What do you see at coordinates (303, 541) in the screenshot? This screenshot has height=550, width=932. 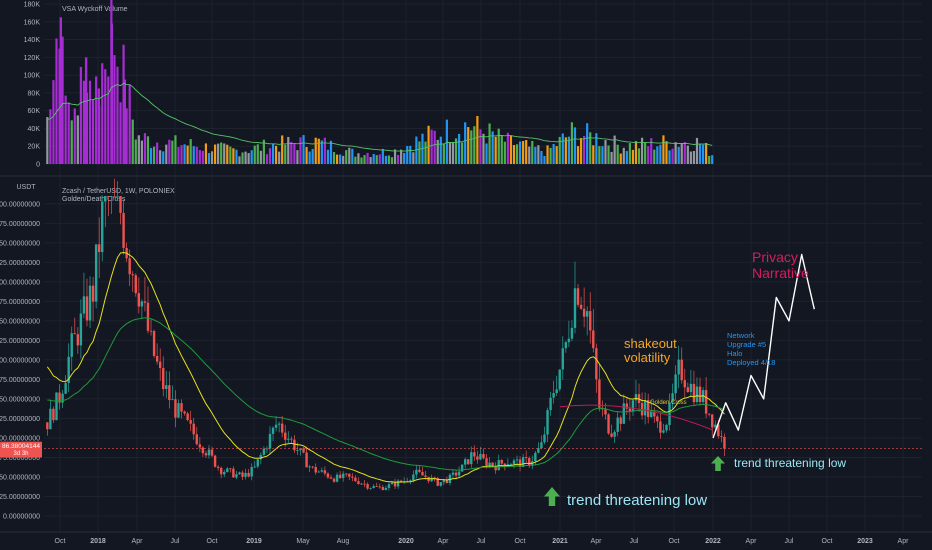 I see `x-tick-label: May` at bounding box center [303, 541].